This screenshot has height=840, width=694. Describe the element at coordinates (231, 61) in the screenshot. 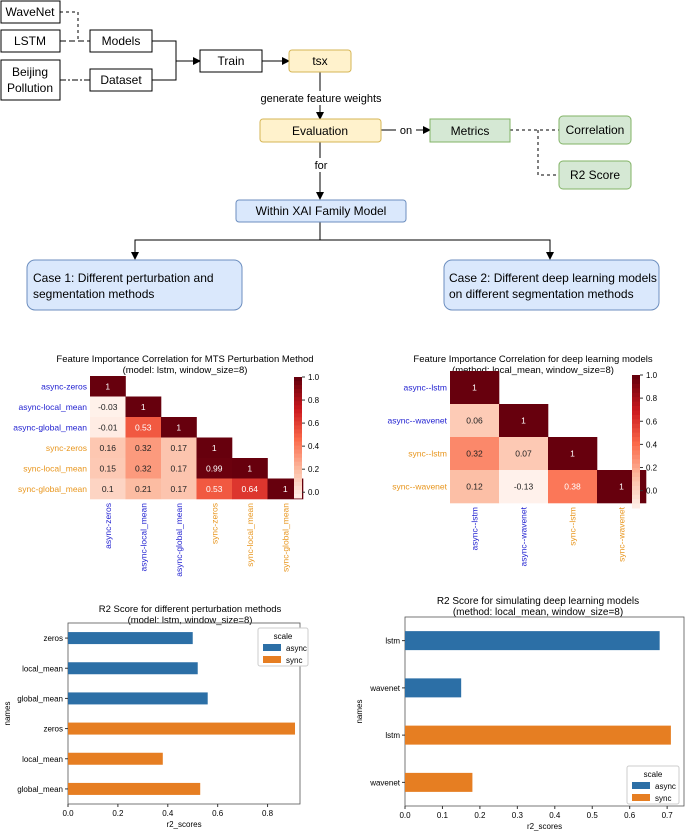

I see `train-label: Train` at that location.